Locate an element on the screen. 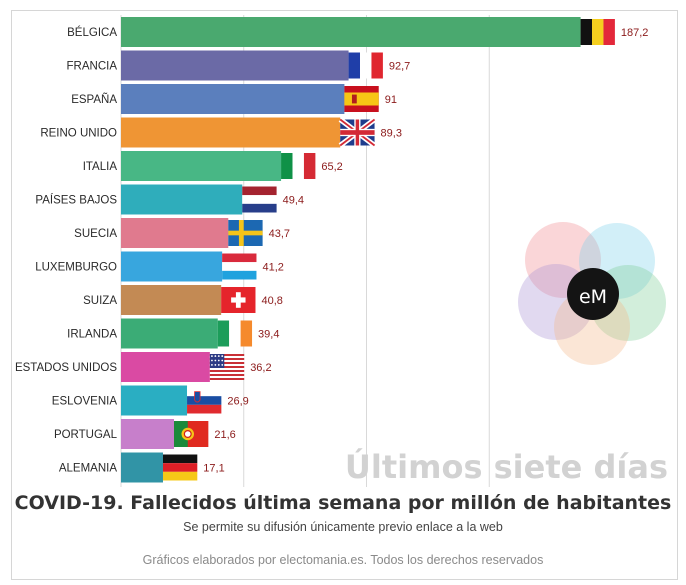 This screenshot has height=585, width=686. category-label-alemania: ALEMANIA is located at coordinates (88, 469).